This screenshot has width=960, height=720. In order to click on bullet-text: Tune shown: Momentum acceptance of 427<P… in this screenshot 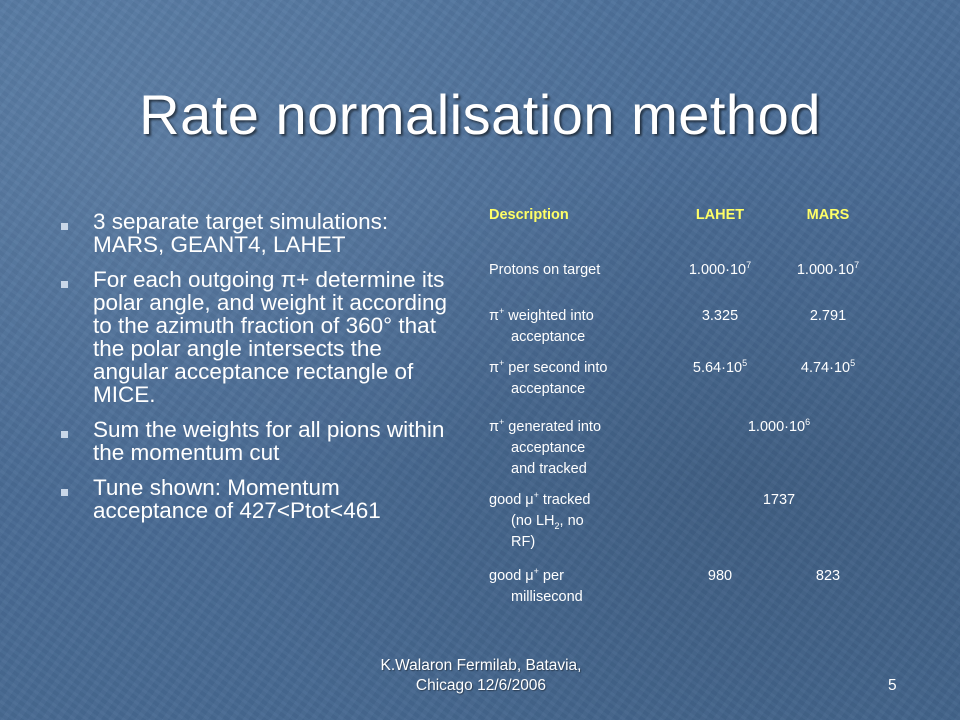, I will do `click(237, 499)`.